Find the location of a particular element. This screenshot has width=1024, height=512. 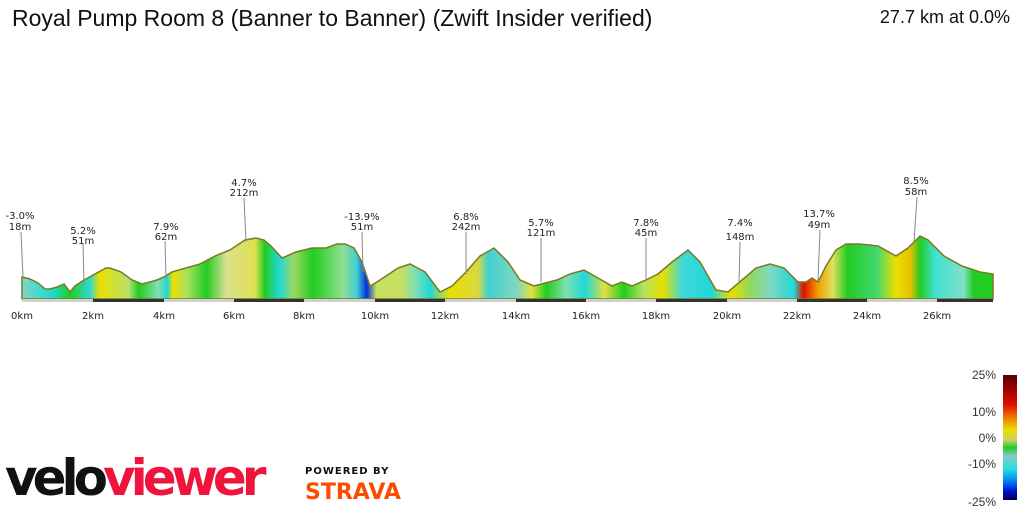

gradient-colorbar is located at coordinates (1010, 437).